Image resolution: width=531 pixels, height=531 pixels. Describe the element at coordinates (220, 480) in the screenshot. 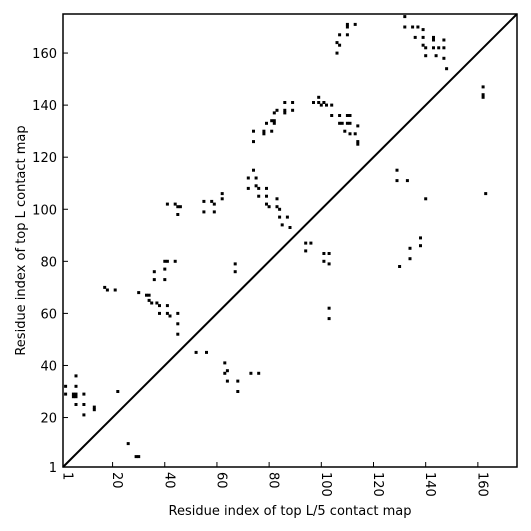

I see `x-tick-label: 60` at that location.